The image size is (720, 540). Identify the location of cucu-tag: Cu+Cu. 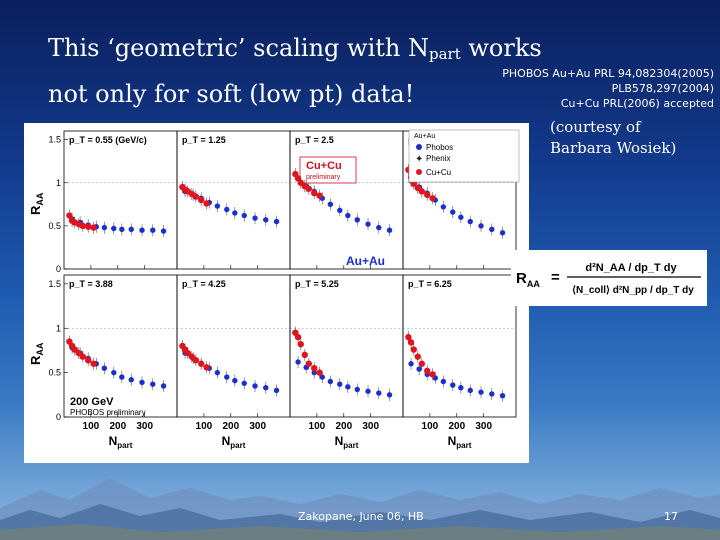
(324, 166).